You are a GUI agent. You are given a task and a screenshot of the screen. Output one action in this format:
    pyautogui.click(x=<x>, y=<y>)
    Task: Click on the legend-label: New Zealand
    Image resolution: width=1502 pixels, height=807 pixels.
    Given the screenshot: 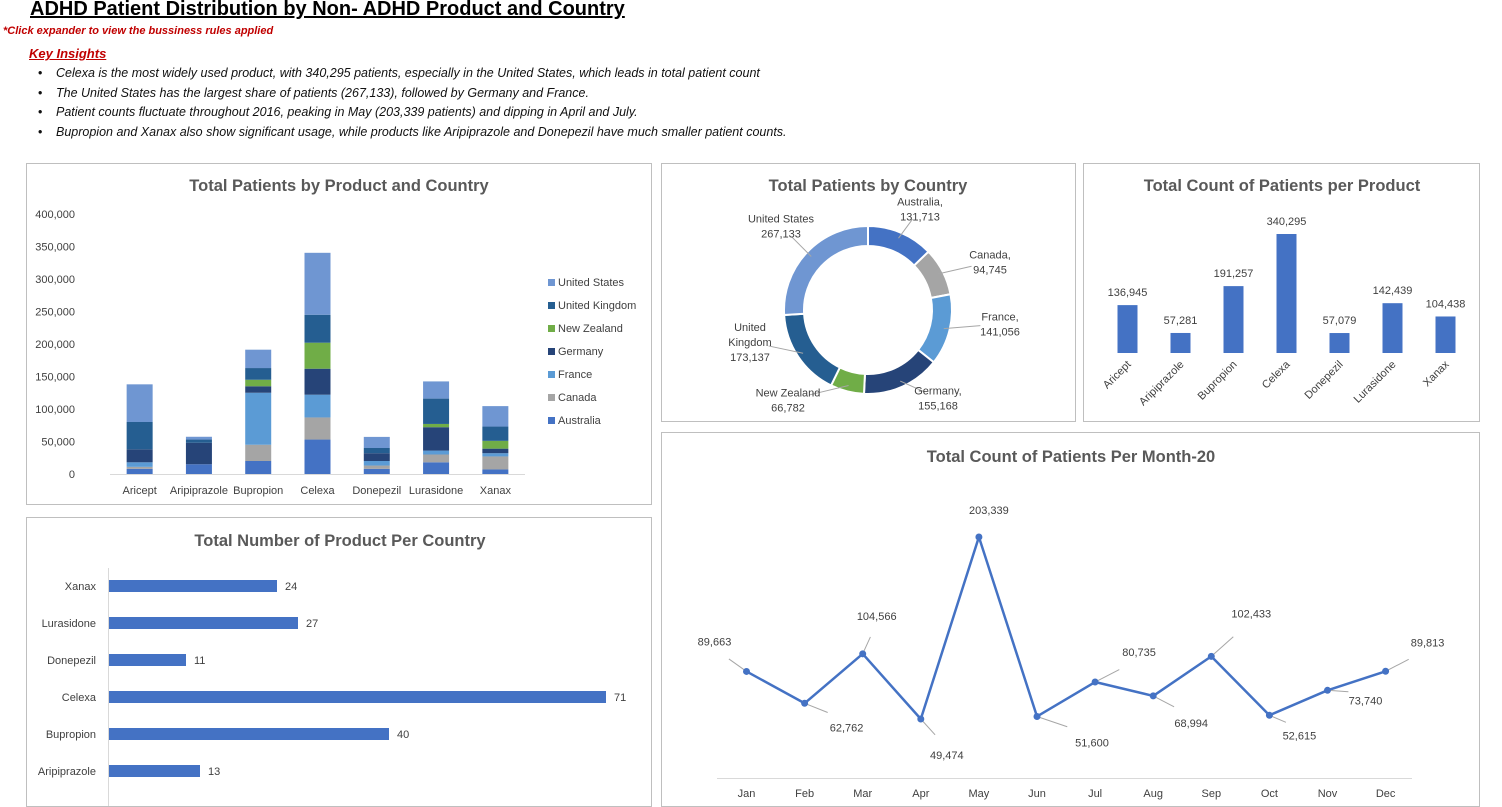 What is the action you would take?
    pyautogui.click(x=590, y=329)
    